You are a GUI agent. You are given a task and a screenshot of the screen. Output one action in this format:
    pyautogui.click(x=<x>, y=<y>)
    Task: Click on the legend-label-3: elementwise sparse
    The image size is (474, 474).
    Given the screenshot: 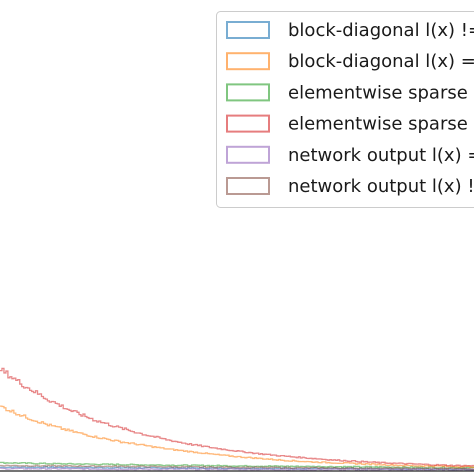 What is the action you would take?
    pyautogui.click(x=378, y=124)
    